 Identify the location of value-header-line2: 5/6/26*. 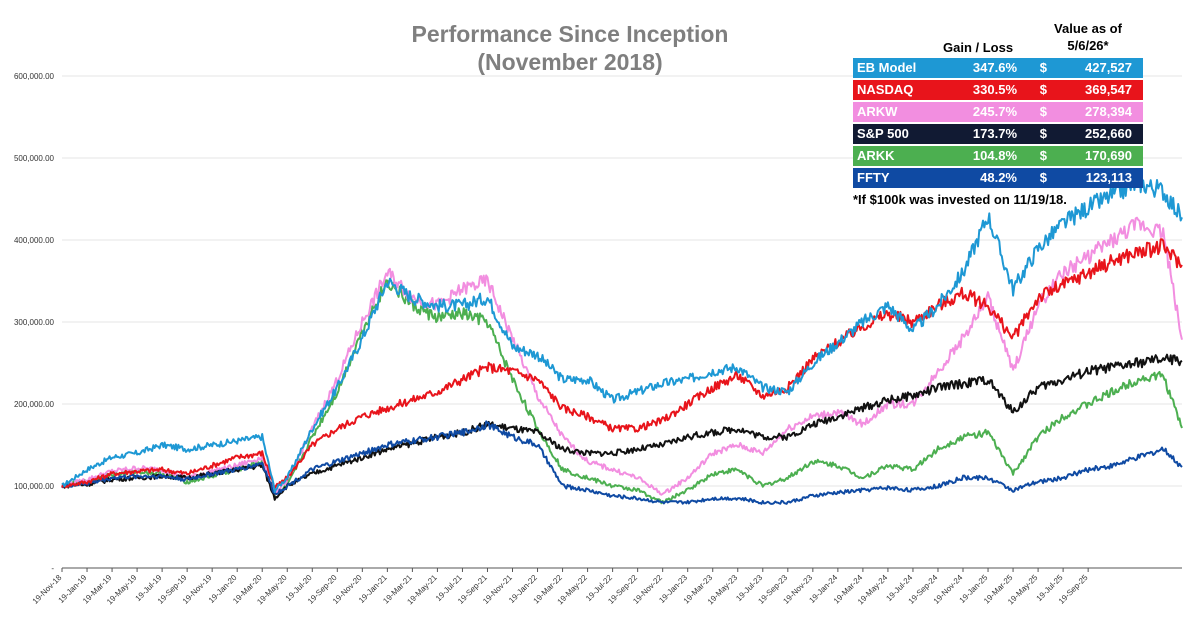
(1088, 45).